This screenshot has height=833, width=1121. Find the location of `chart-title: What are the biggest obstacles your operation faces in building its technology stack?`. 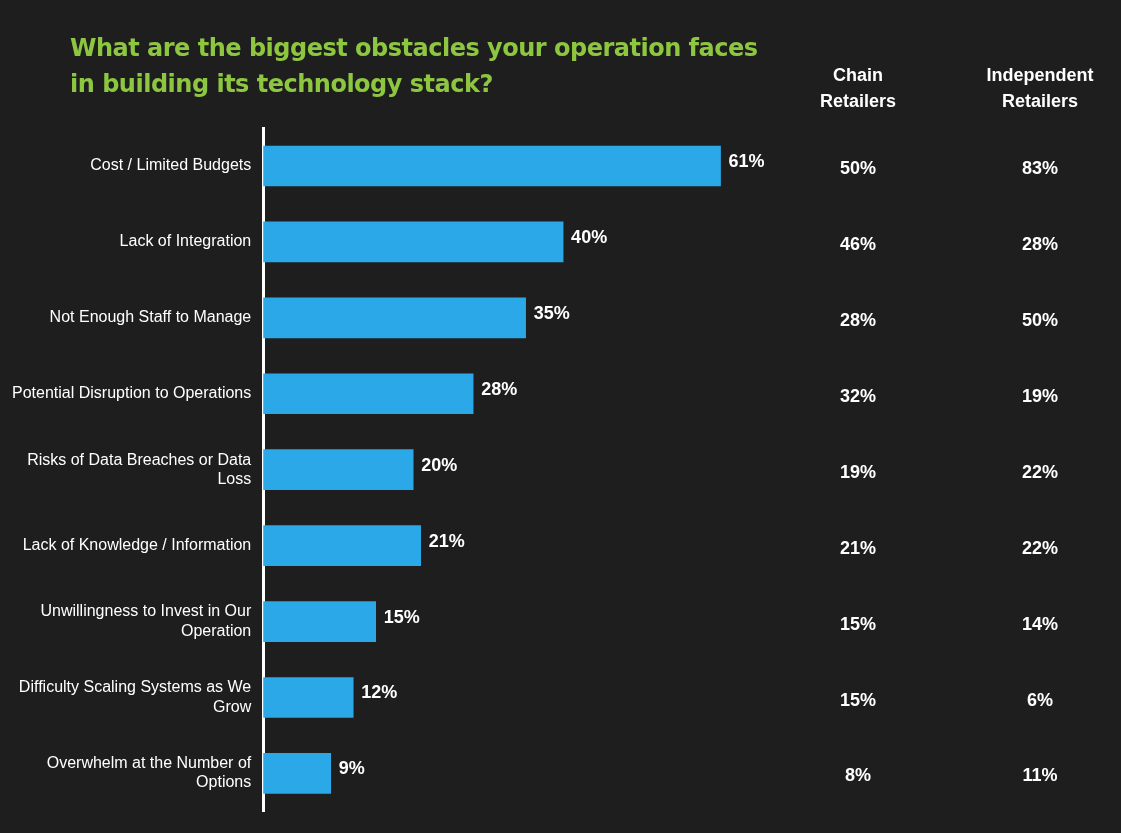

chart-title: What are the biggest obstacles your operation faces in building its technology stack? is located at coordinates (414, 66).